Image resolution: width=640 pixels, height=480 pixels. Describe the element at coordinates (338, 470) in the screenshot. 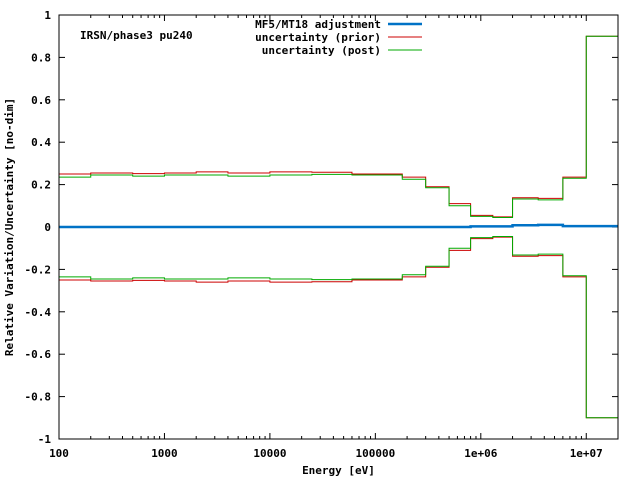

I see `x-axis-title: Energy [eV]` at that location.